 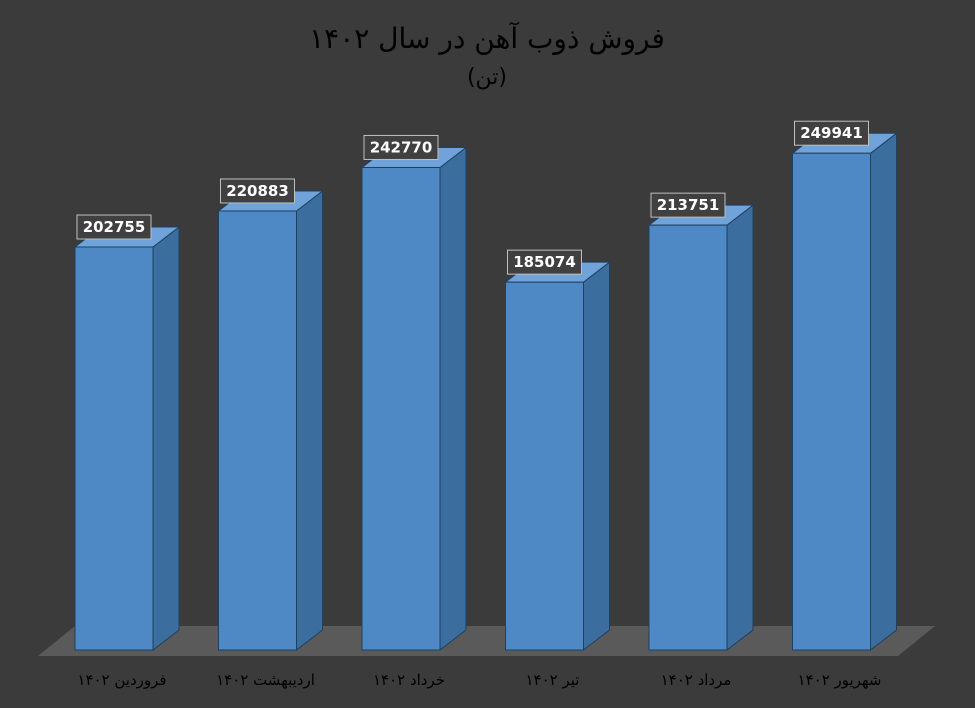 I want to click on data-label-5: 213751, so click(x=688, y=205).